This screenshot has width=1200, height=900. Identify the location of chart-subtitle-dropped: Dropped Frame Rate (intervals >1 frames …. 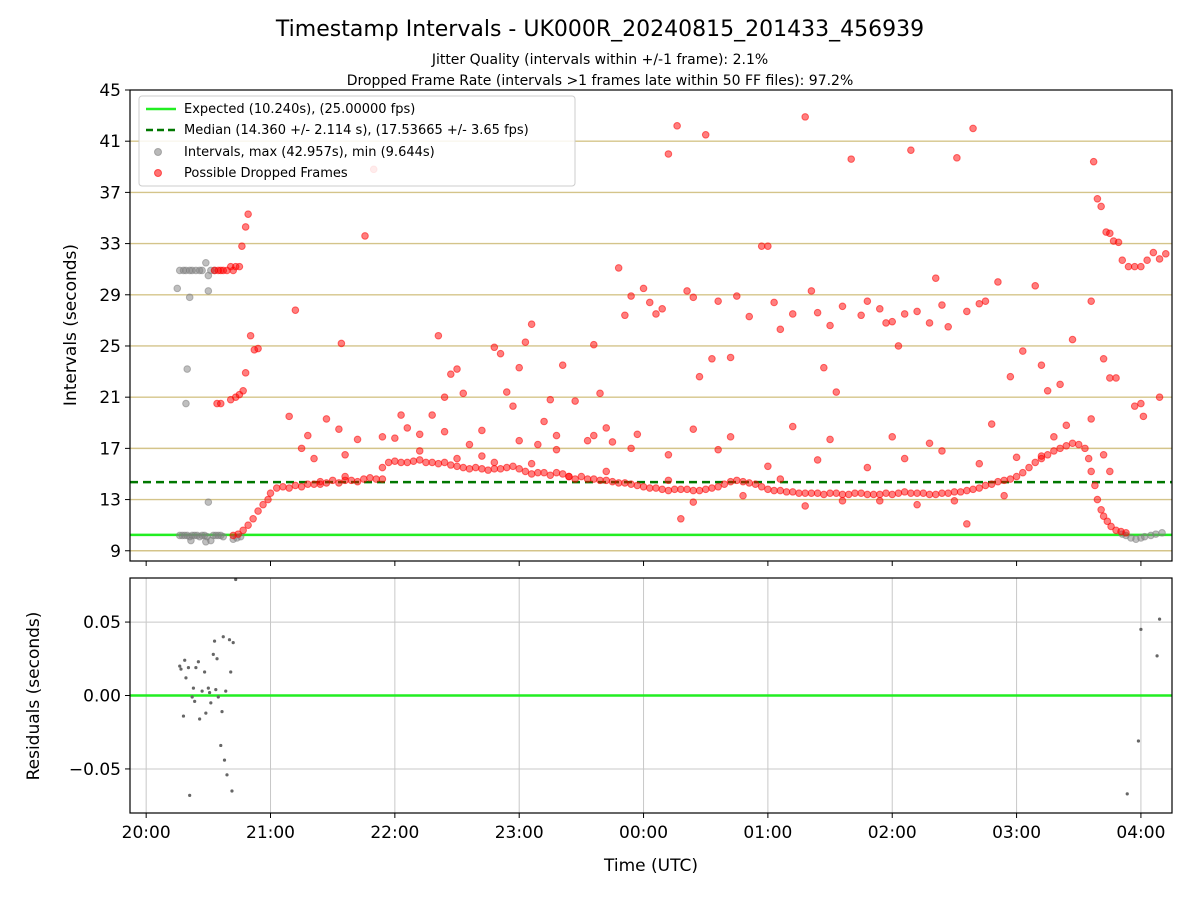
(600, 81).